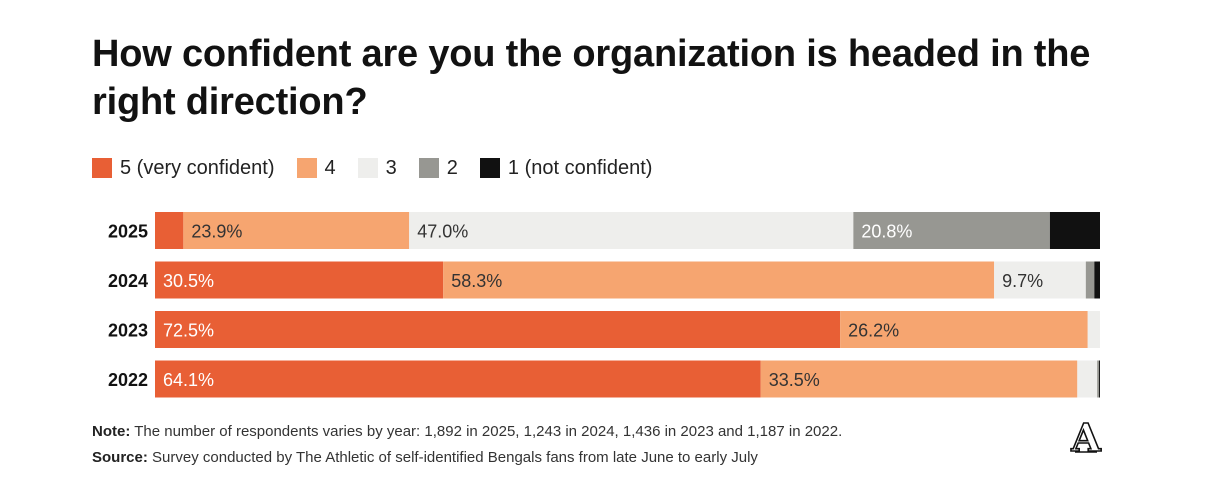 Image resolution: width=1211 pixels, height=498 pixels. I want to click on athletic-logo-icon: A, so click(1086, 437).